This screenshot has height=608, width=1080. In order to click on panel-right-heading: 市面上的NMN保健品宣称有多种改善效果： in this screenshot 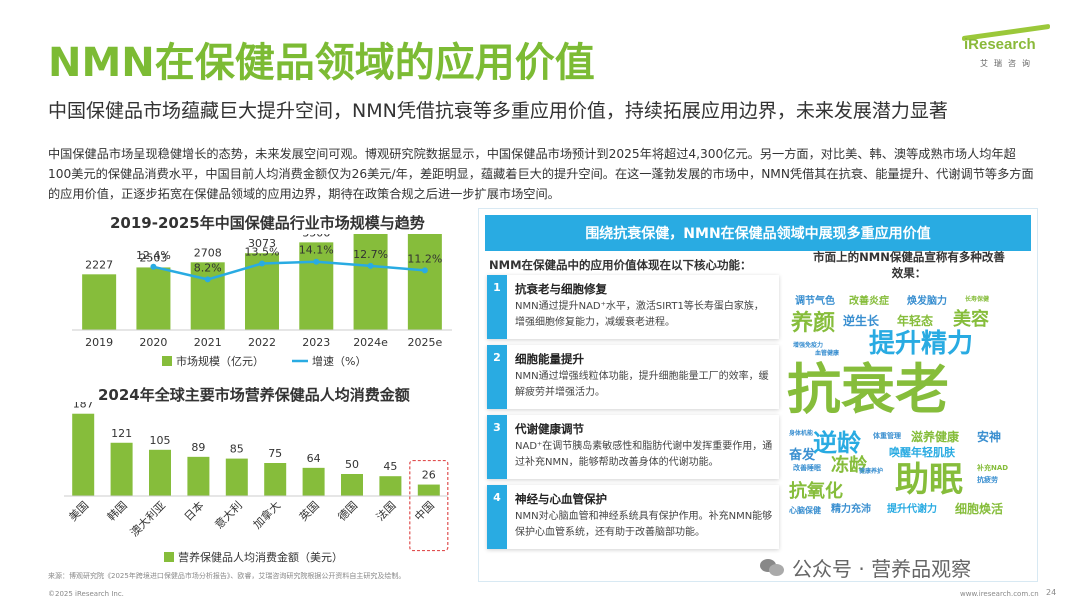, I will do `click(909, 265)`.